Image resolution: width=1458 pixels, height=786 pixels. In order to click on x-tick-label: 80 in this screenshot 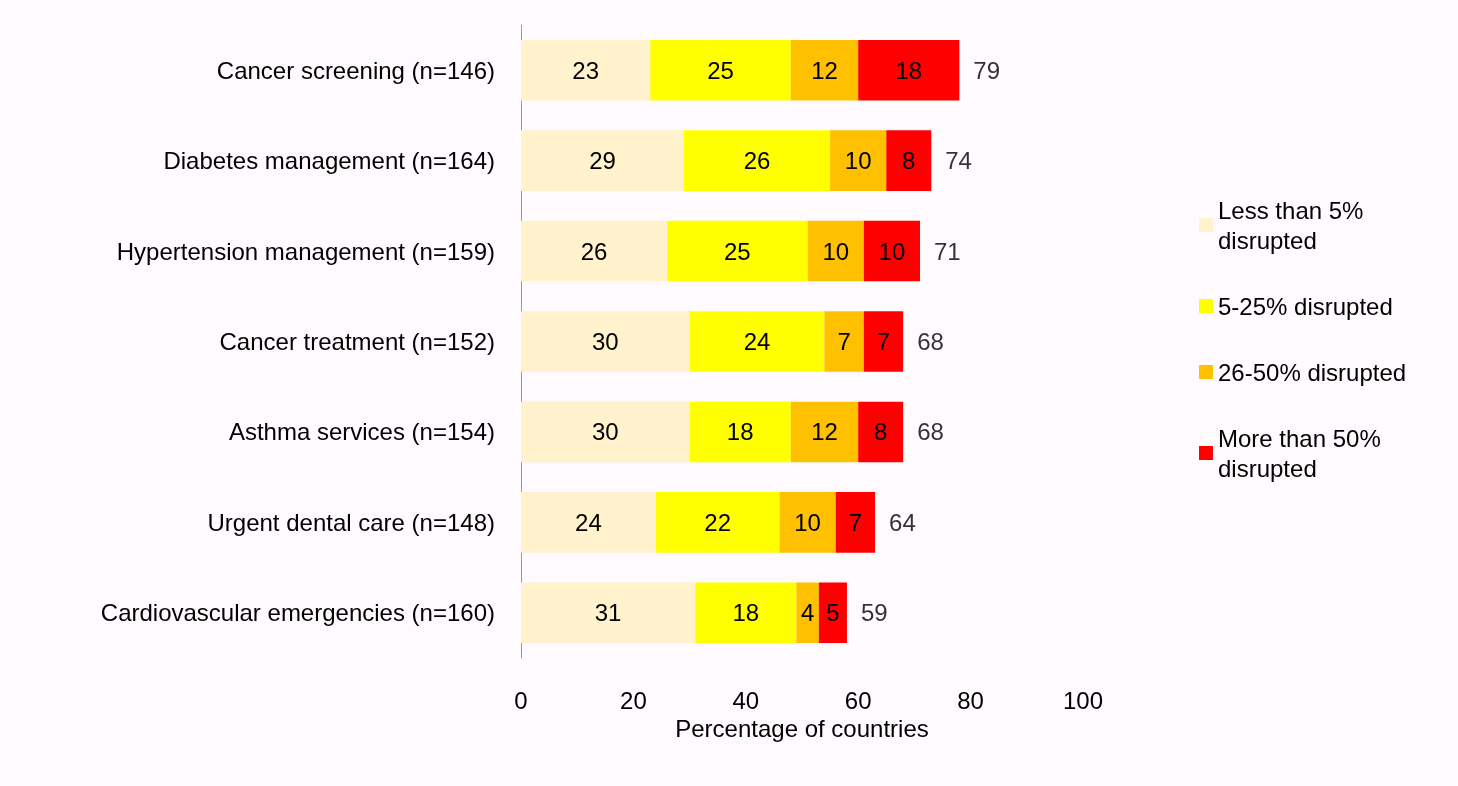, I will do `click(970, 700)`.